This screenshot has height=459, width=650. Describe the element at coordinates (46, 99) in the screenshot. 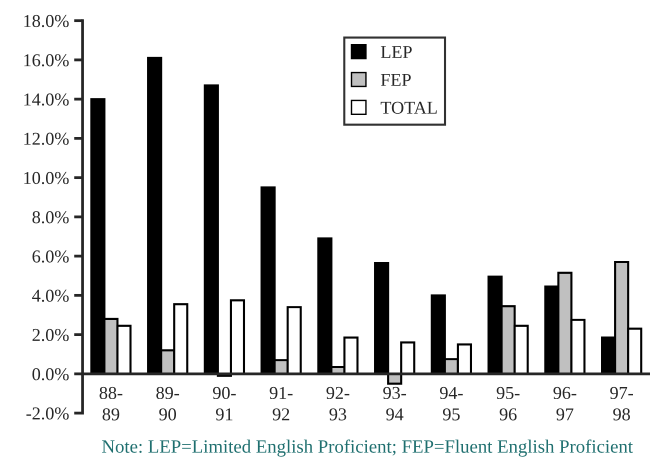

I see `y-tick-label: 14.0%` at that location.